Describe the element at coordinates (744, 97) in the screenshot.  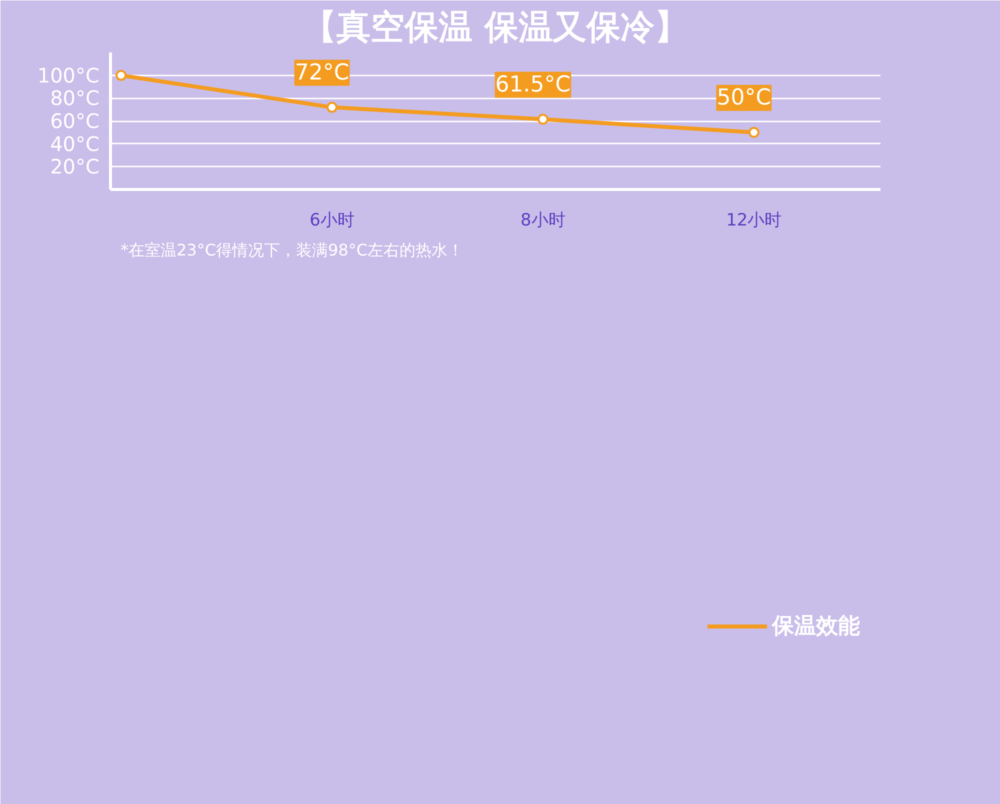
I see `data-label: 50°C` at that location.